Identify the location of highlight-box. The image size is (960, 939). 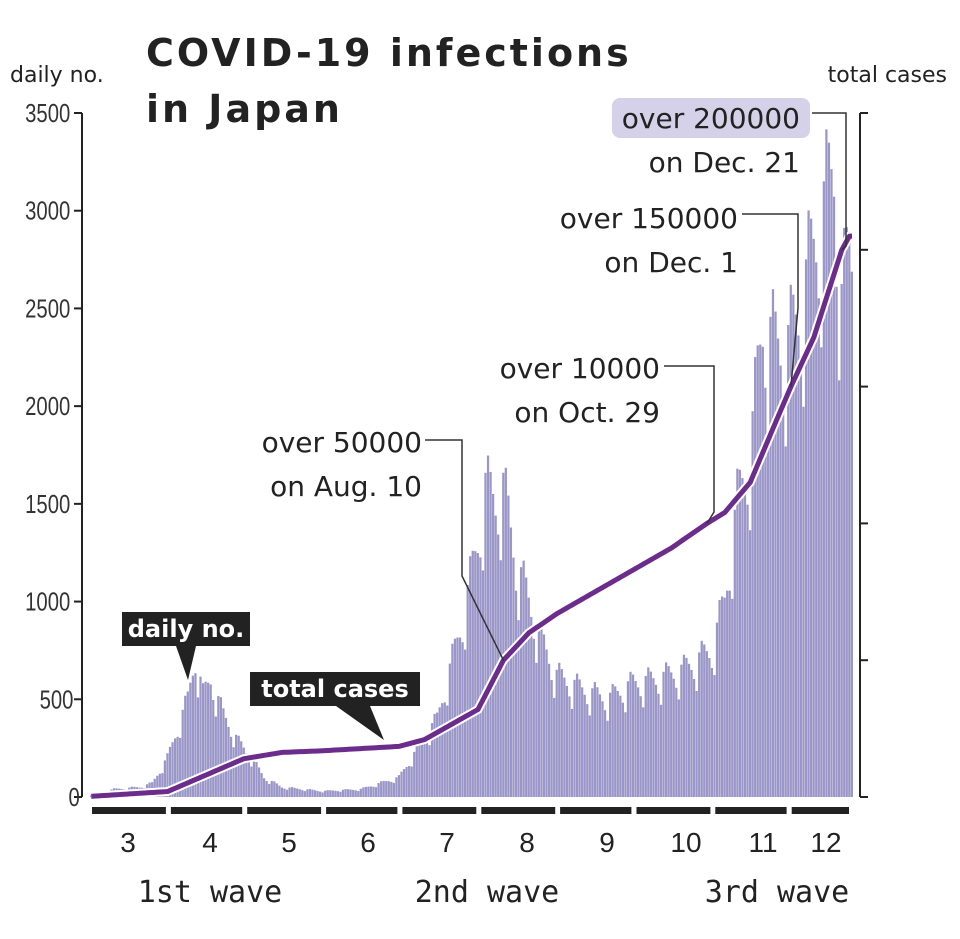
(711, 118).